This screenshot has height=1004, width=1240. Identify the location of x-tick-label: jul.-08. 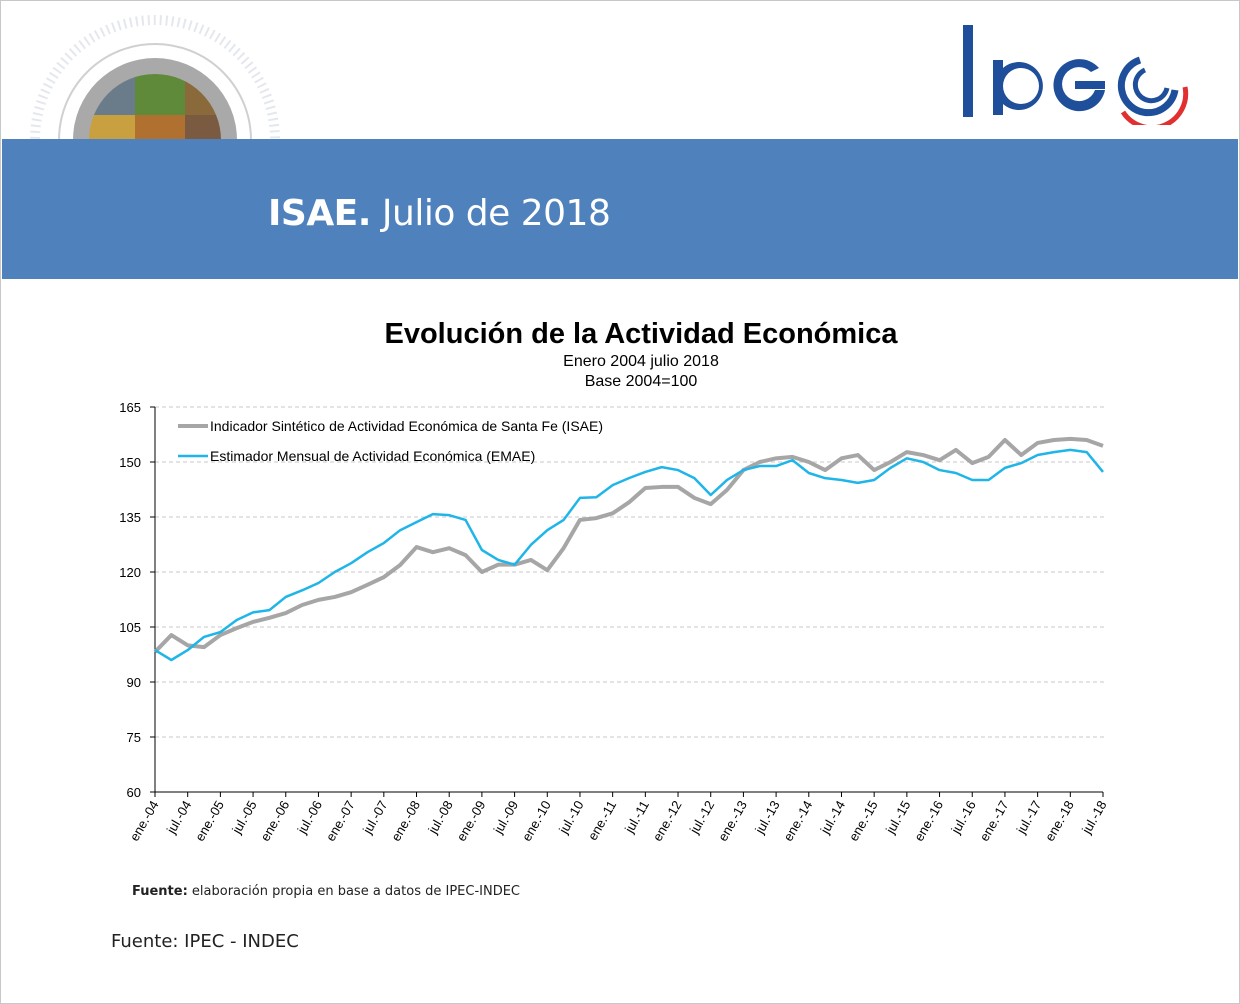
(440, 817).